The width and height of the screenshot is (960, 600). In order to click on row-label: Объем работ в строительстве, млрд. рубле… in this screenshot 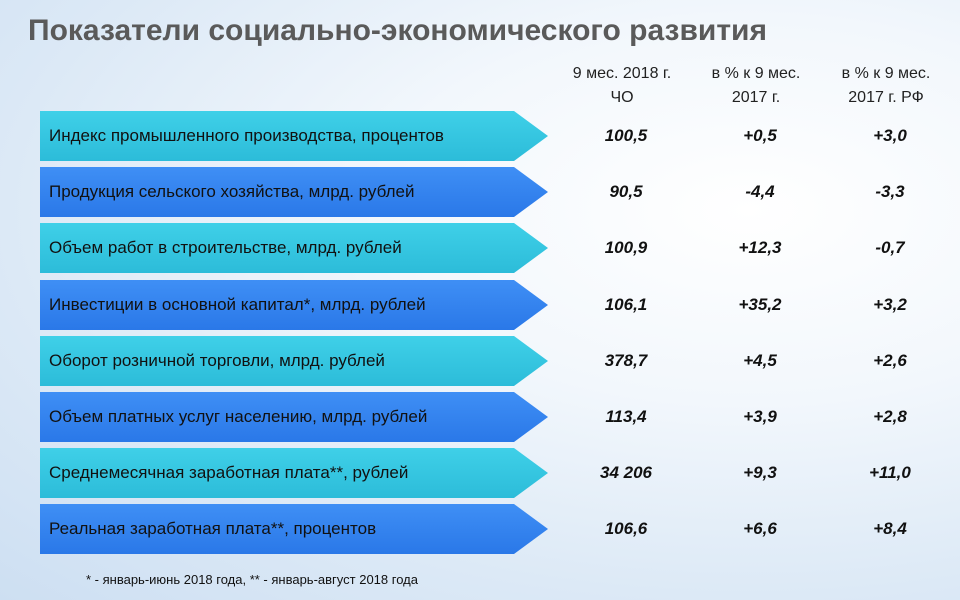, I will do `click(225, 247)`.